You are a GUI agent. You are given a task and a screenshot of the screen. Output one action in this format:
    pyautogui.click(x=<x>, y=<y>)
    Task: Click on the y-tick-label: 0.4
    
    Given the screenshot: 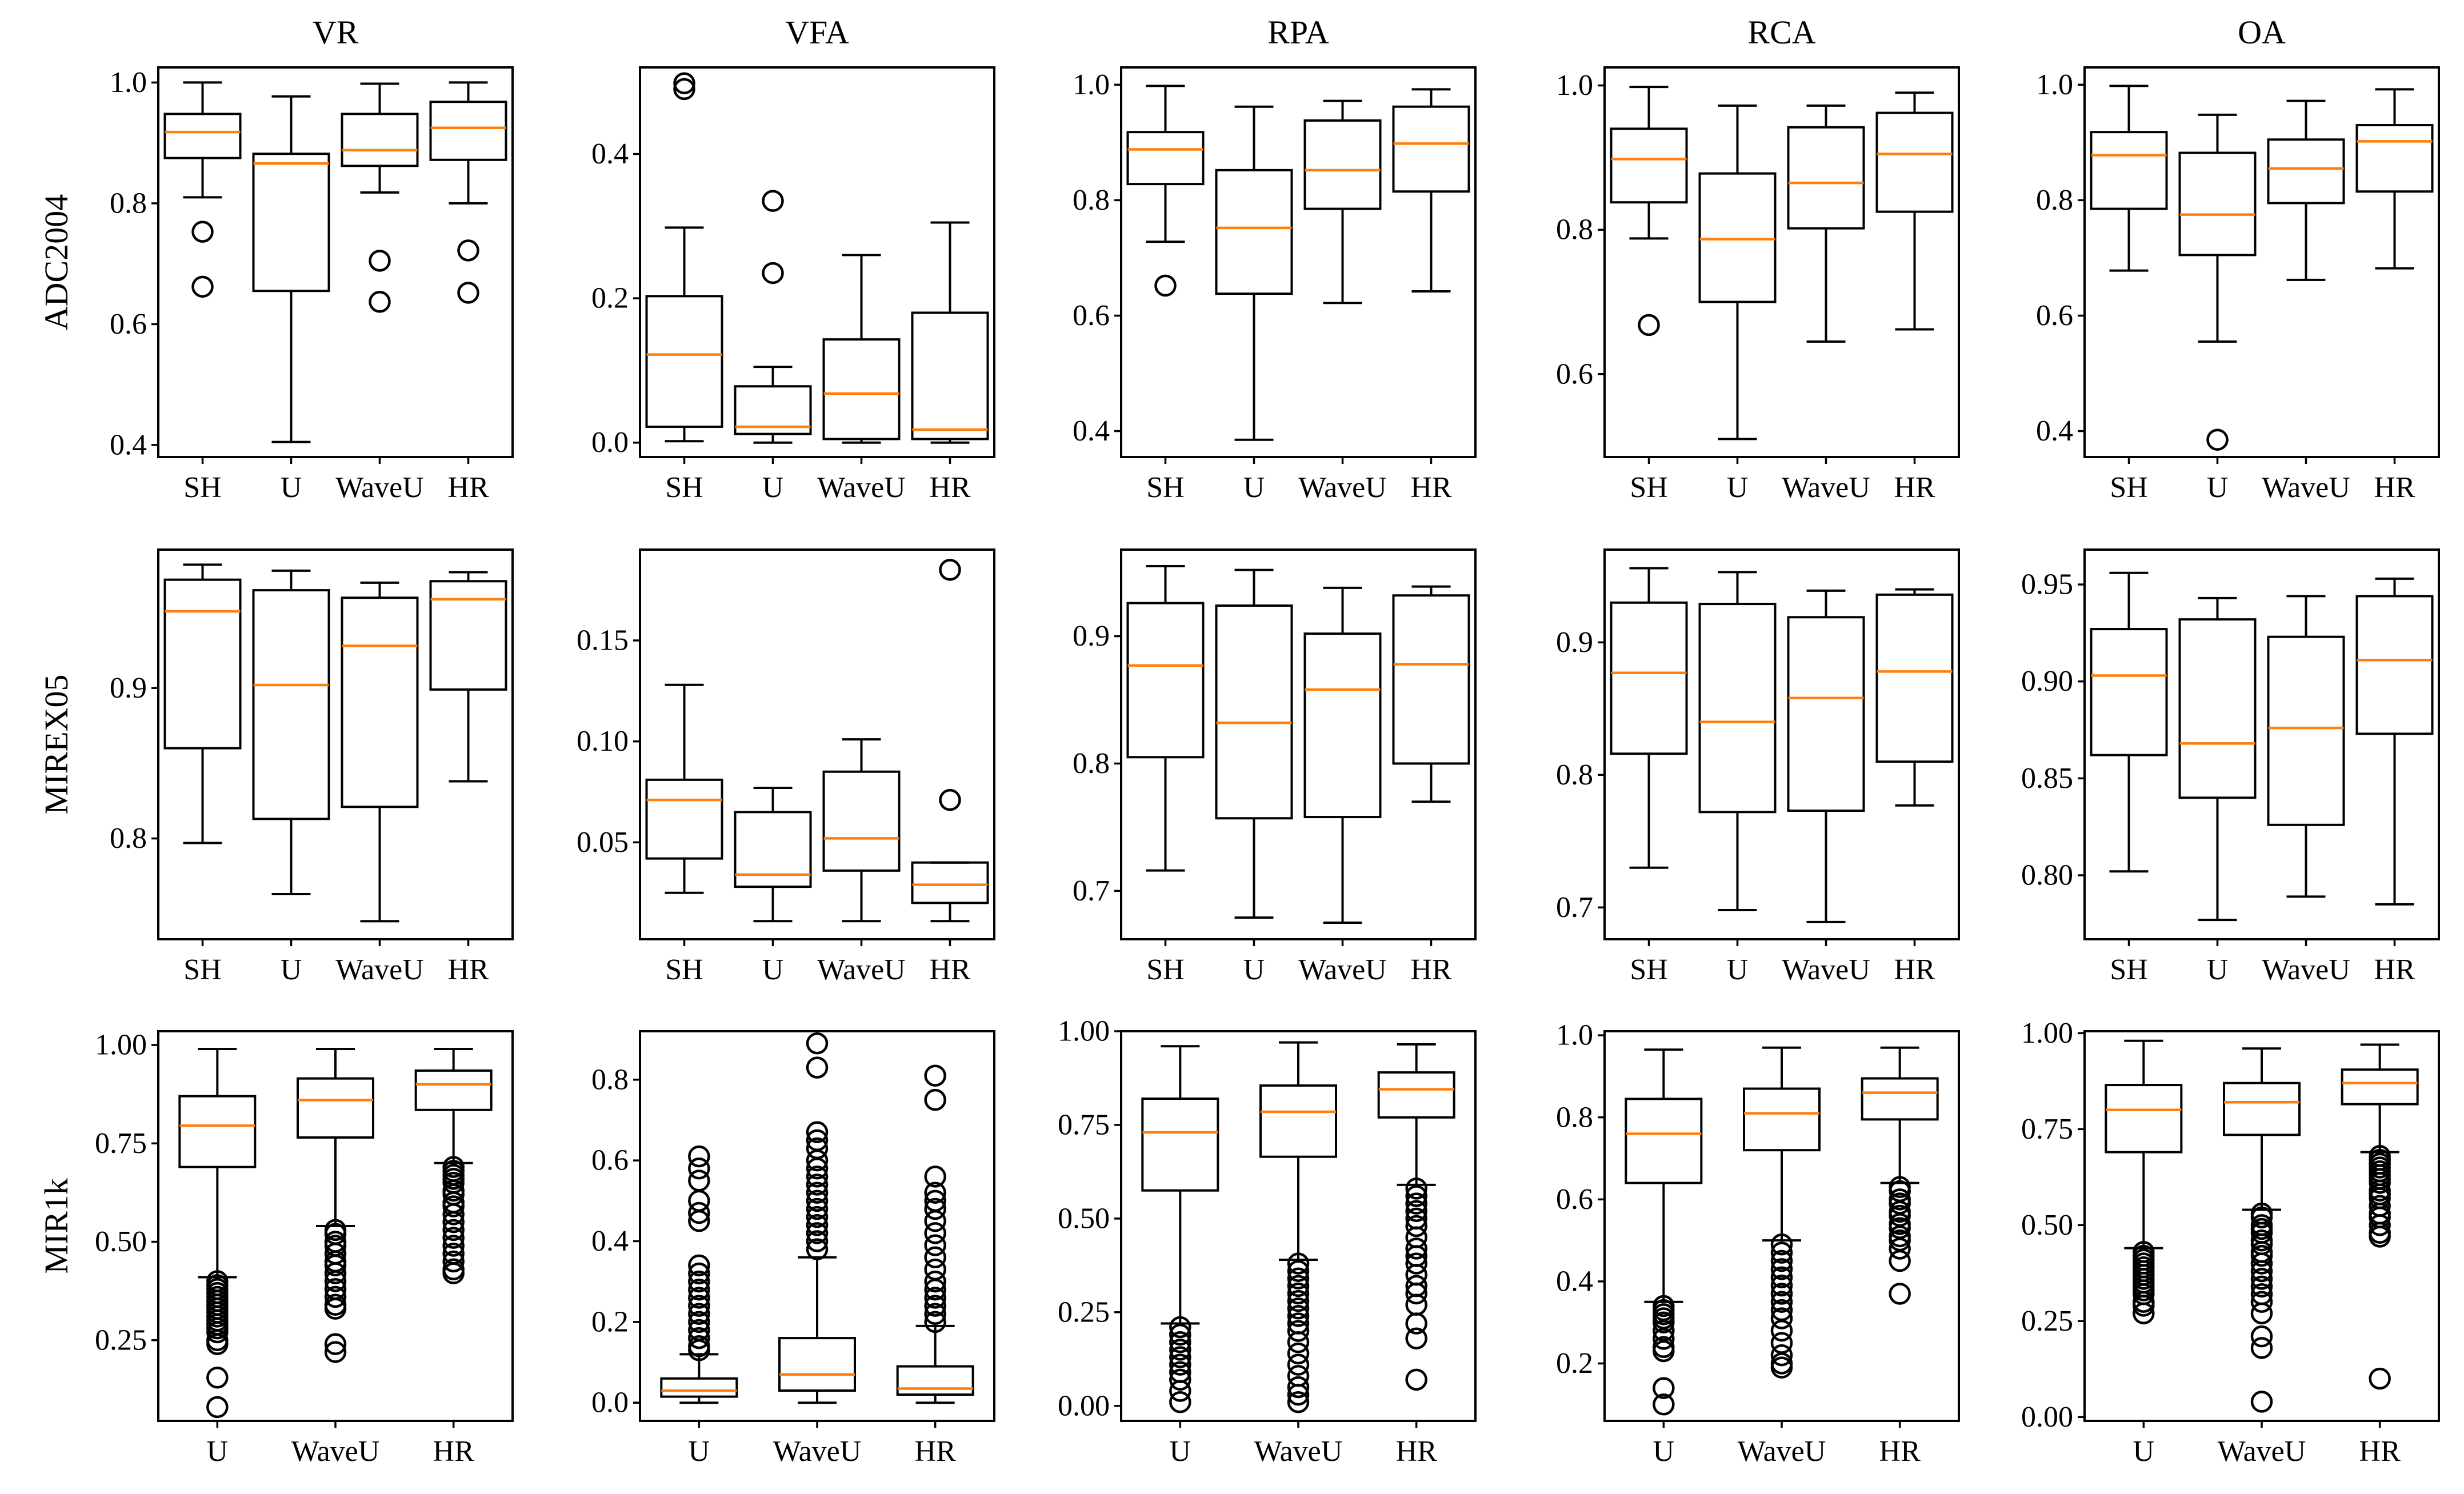 What is the action you would take?
    pyautogui.click(x=1574, y=1281)
    